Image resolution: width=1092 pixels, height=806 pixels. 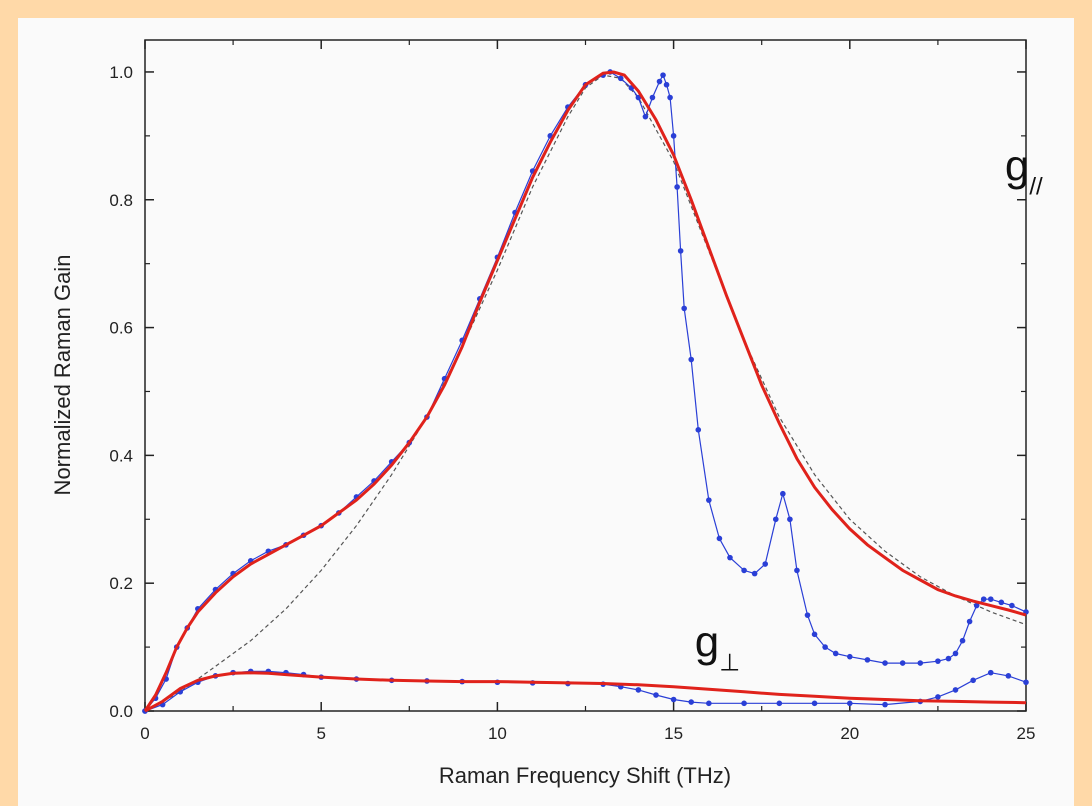 What do you see at coordinates (849, 733) in the screenshot?
I see `x-tick-label: 20` at bounding box center [849, 733].